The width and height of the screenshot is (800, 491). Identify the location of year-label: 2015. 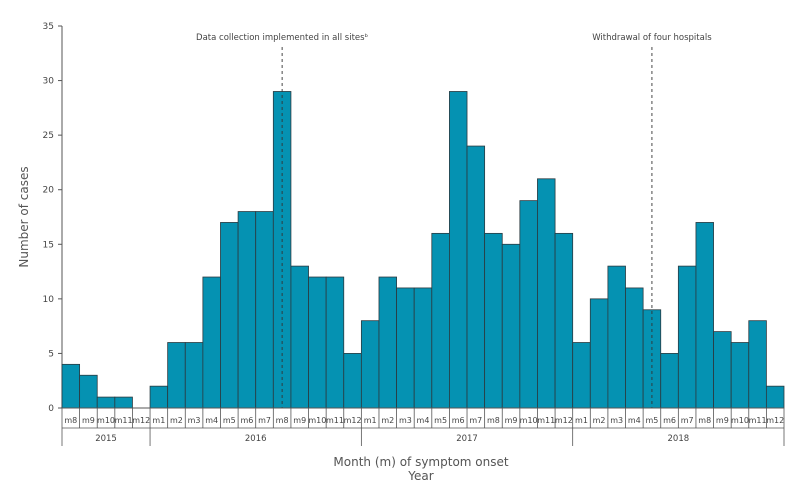
(106, 439).